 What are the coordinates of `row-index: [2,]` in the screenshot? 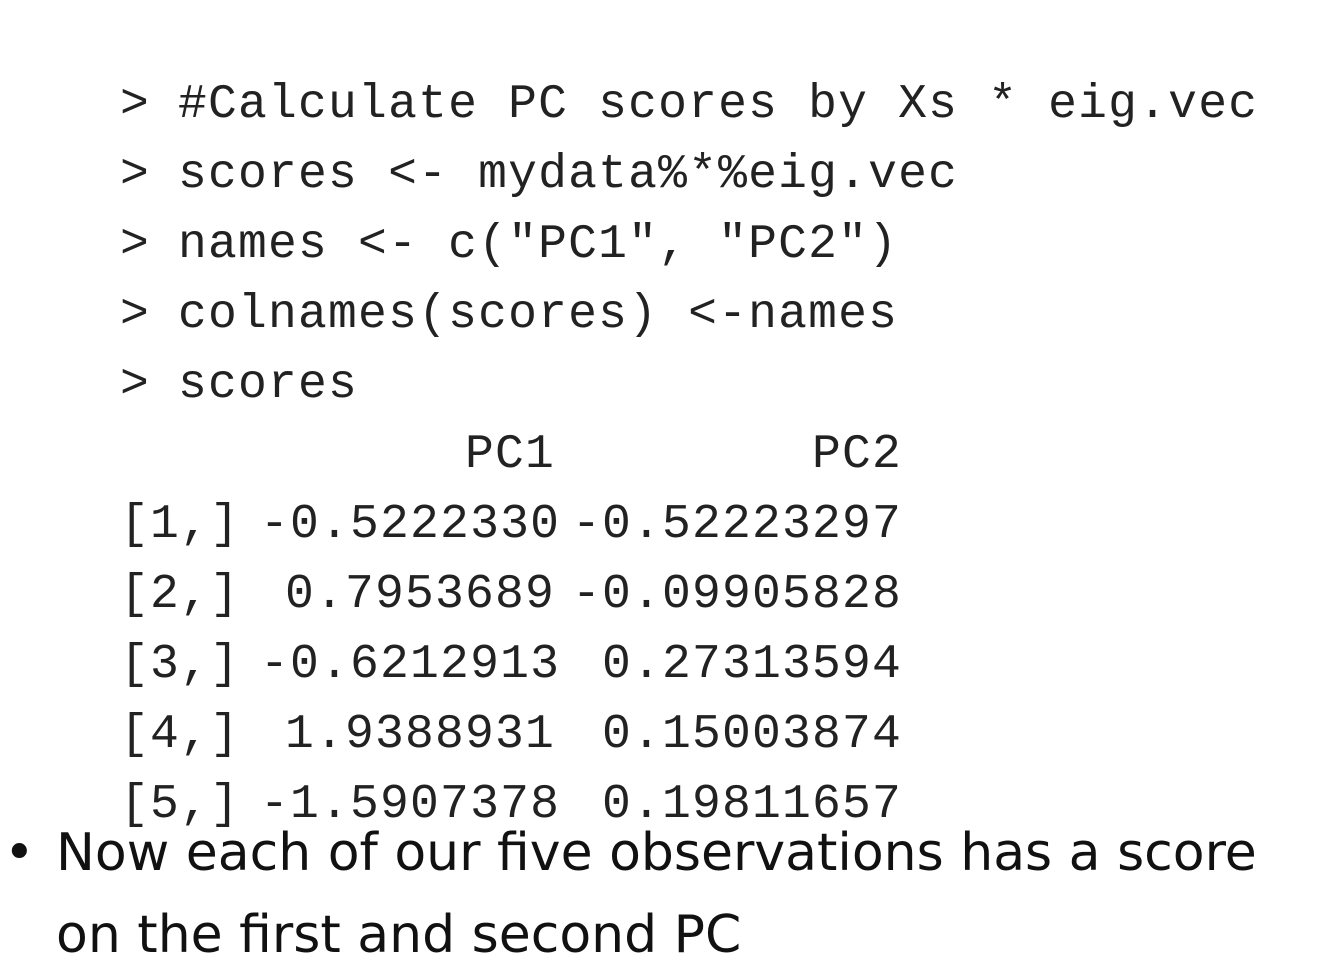 It's located at (180, 595).